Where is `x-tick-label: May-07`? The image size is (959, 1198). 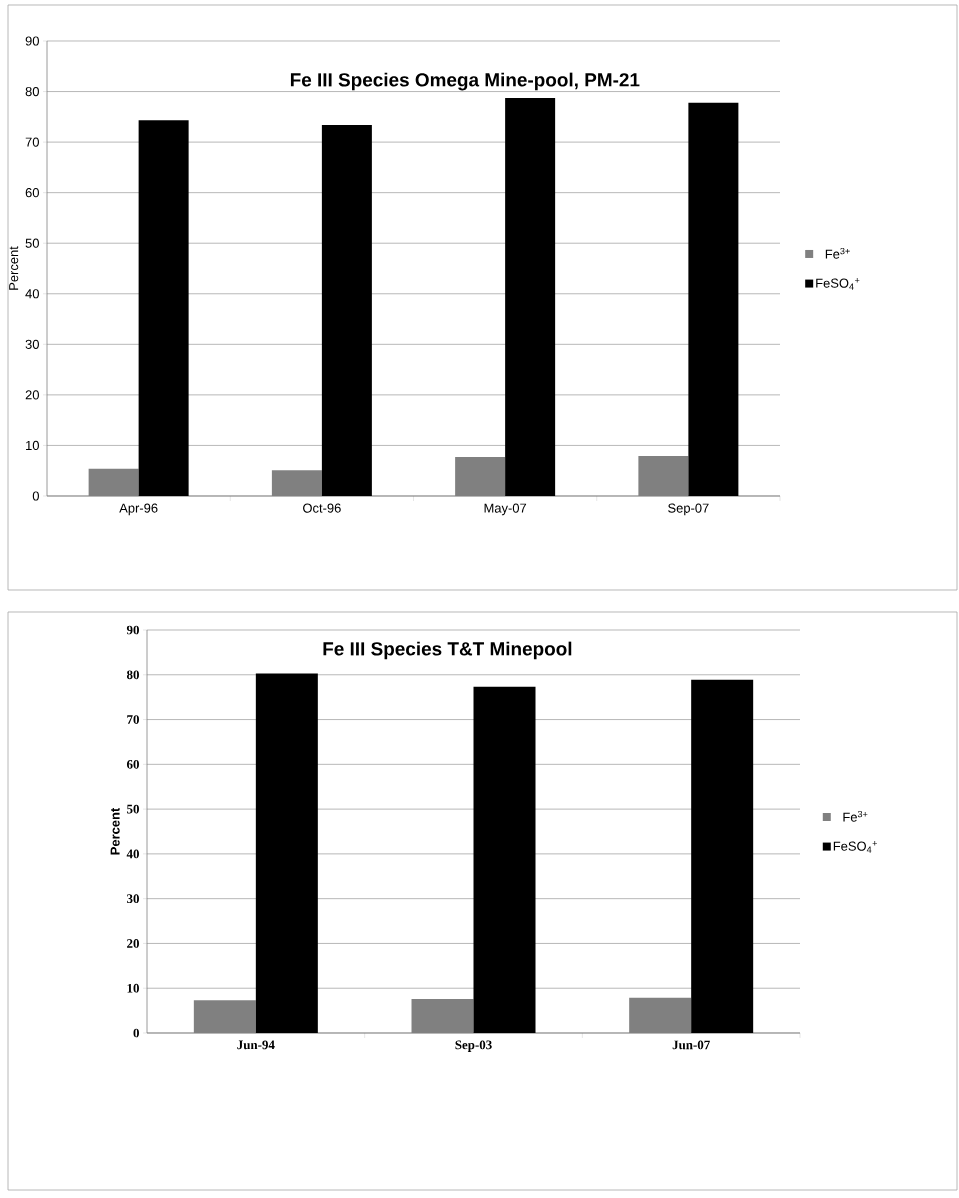
x-tick-label: May-07 is located at coordinates (505, 509).